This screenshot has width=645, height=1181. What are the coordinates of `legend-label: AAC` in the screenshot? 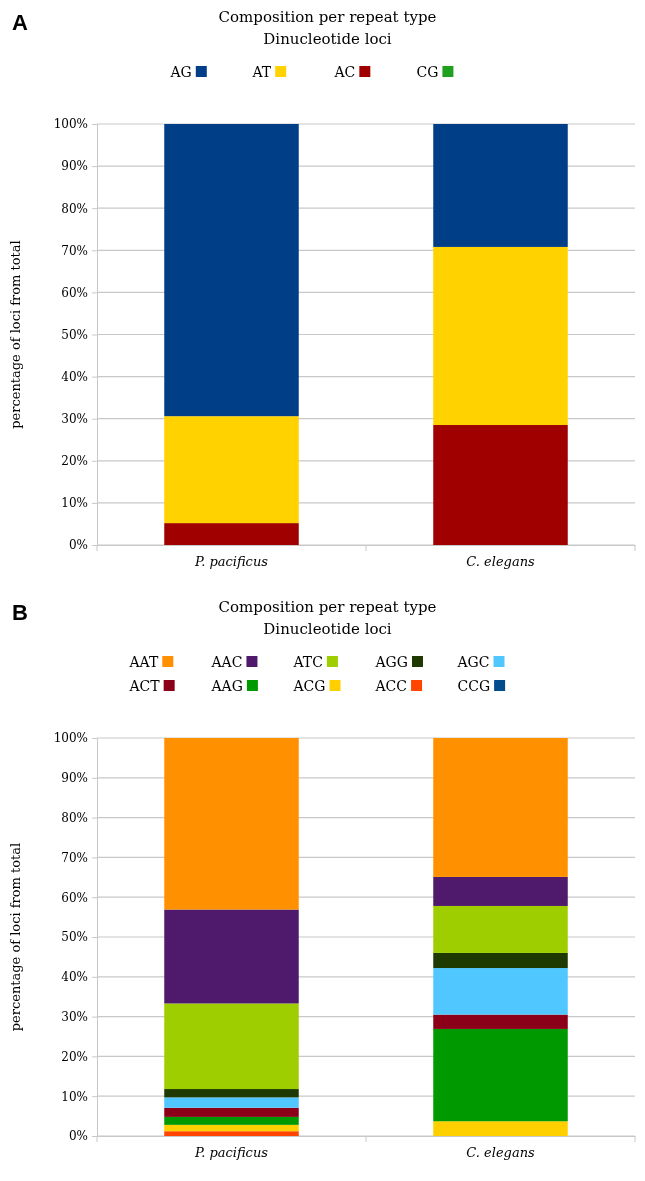 It's located at (226, 662).